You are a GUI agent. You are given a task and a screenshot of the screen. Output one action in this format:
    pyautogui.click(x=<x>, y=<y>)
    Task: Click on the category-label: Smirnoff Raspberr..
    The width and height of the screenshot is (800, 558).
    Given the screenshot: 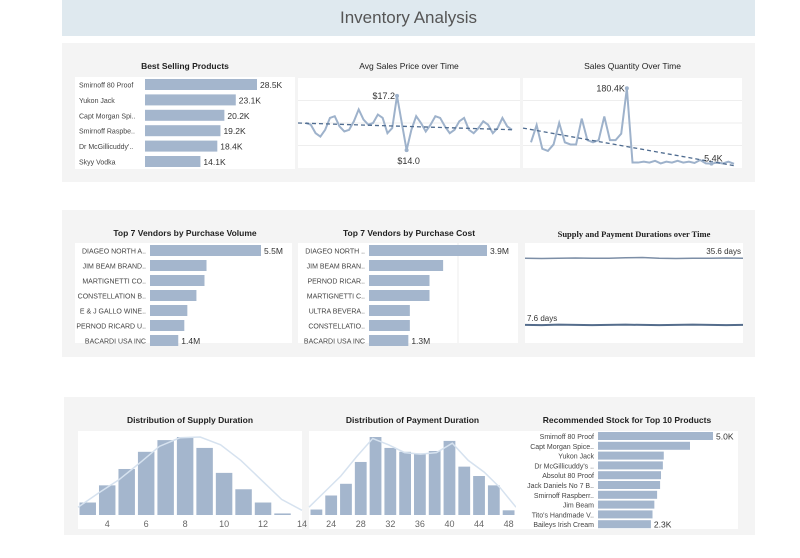 What is the action you would take?
    pyautogui.click(x=564, y=496)
    